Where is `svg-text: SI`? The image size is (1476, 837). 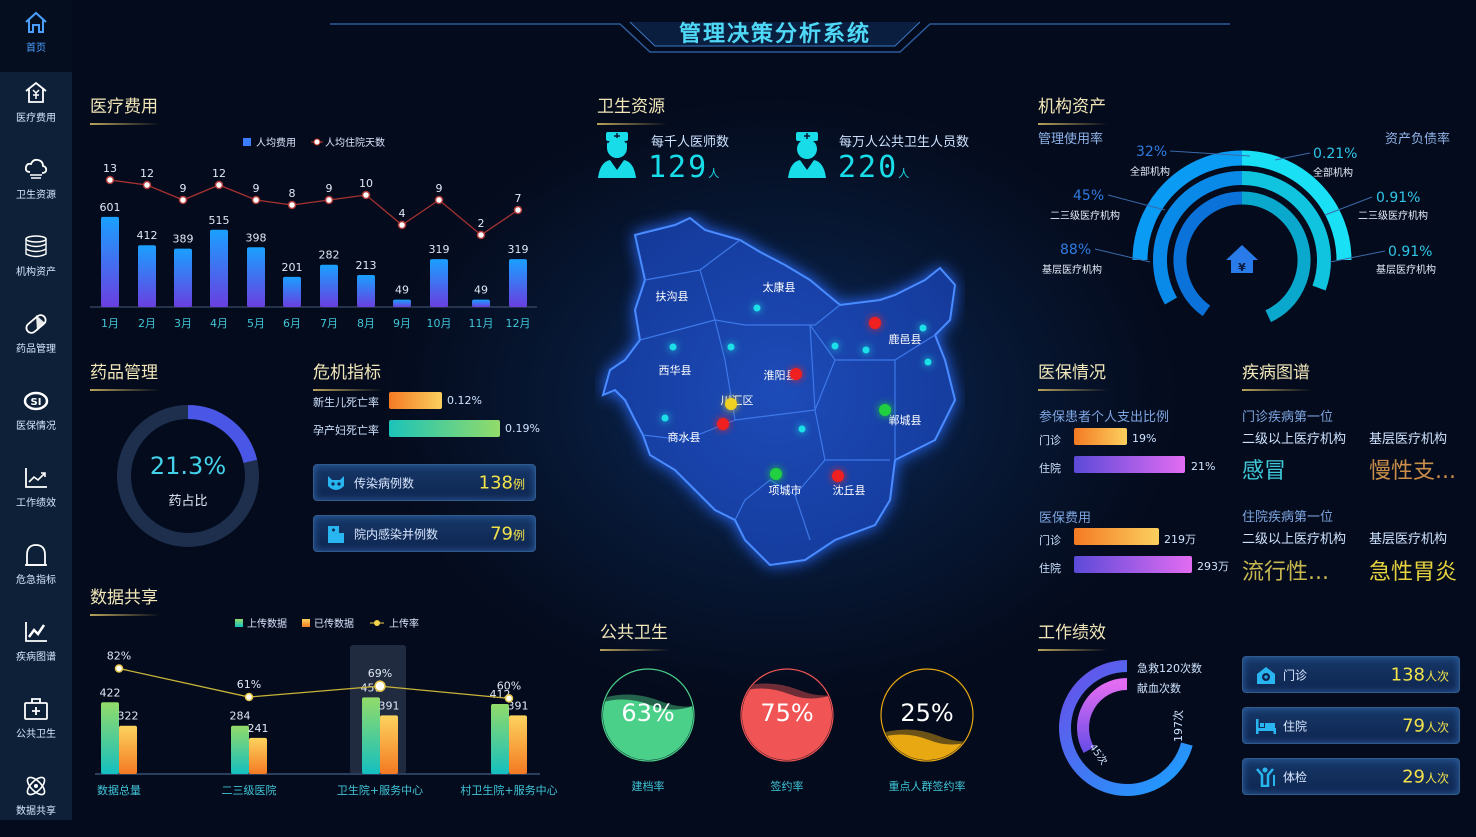 svg-text: SI is located at coordinates (36, 402).